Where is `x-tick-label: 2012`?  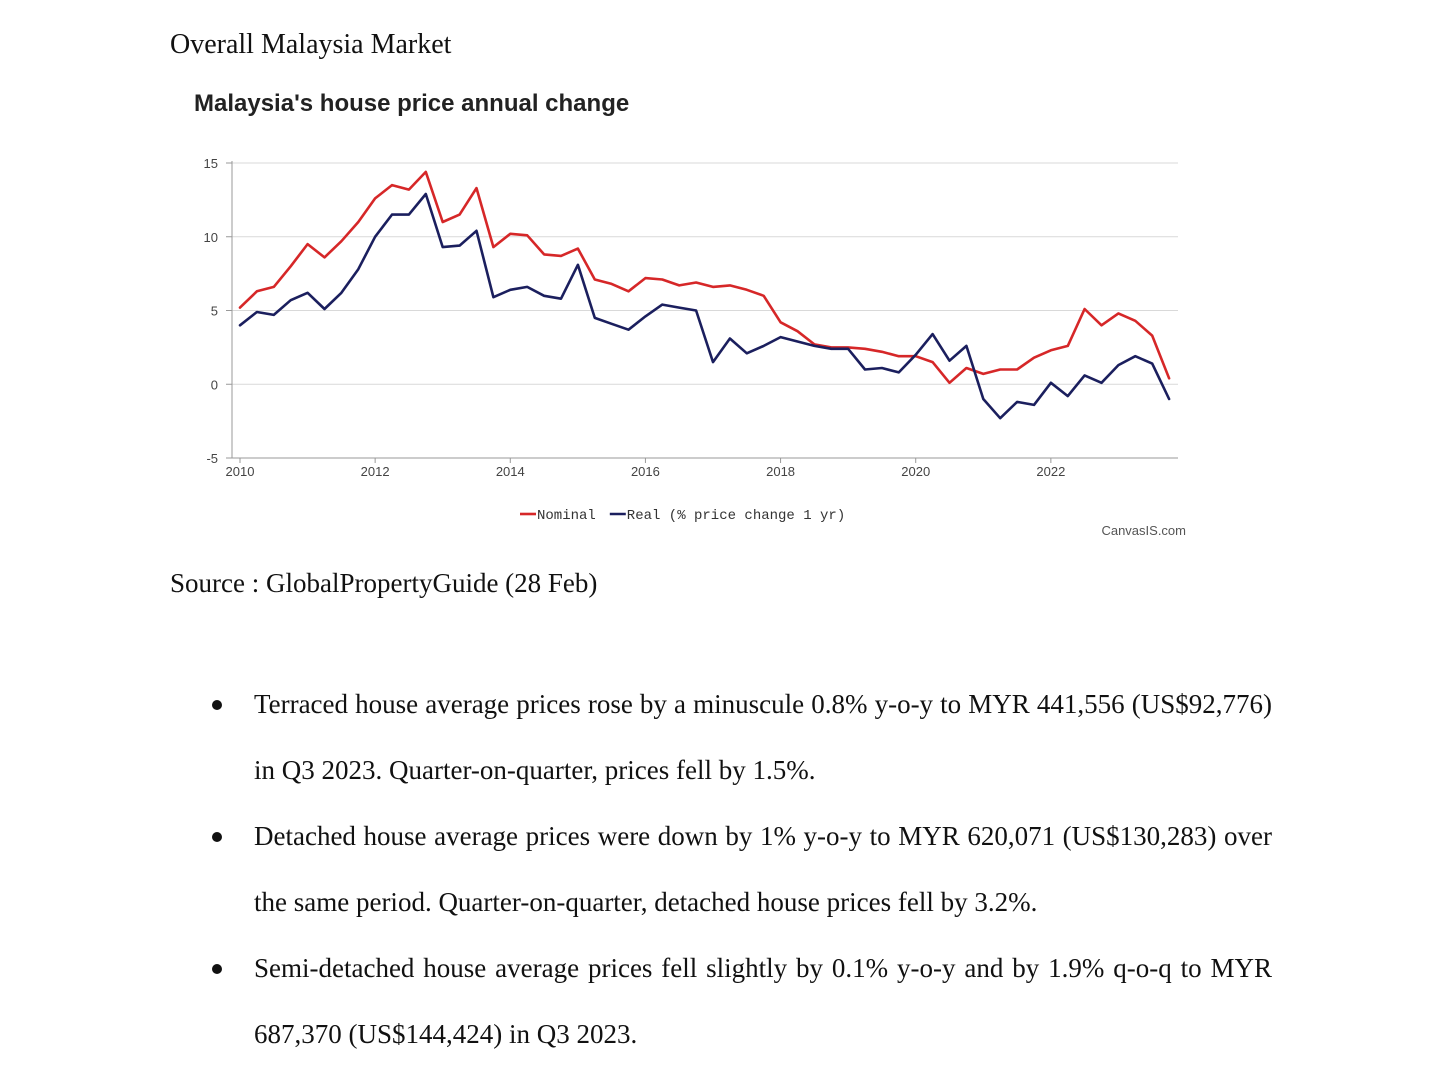
x-tick-label: 2012 is located at coordinates (375, 471).